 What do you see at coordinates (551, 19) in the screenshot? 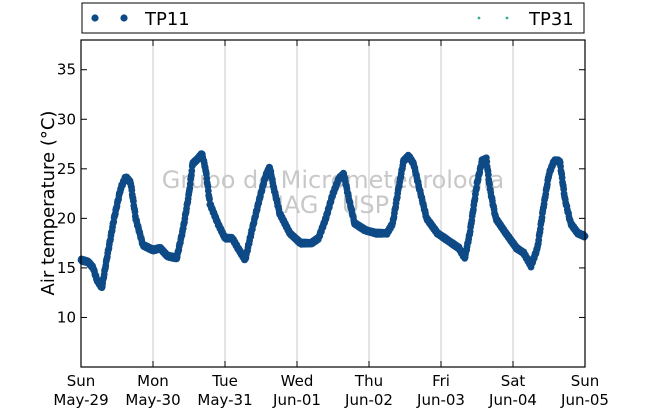
I see `legend-label-tp31: TP31` at bounding box center [551, 19].